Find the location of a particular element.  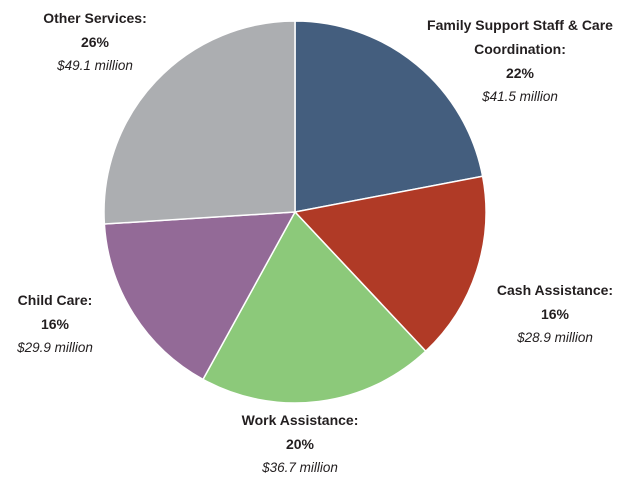

slice-label: Child Care: 16% $29.9 million is located at coordinates (57, 324).